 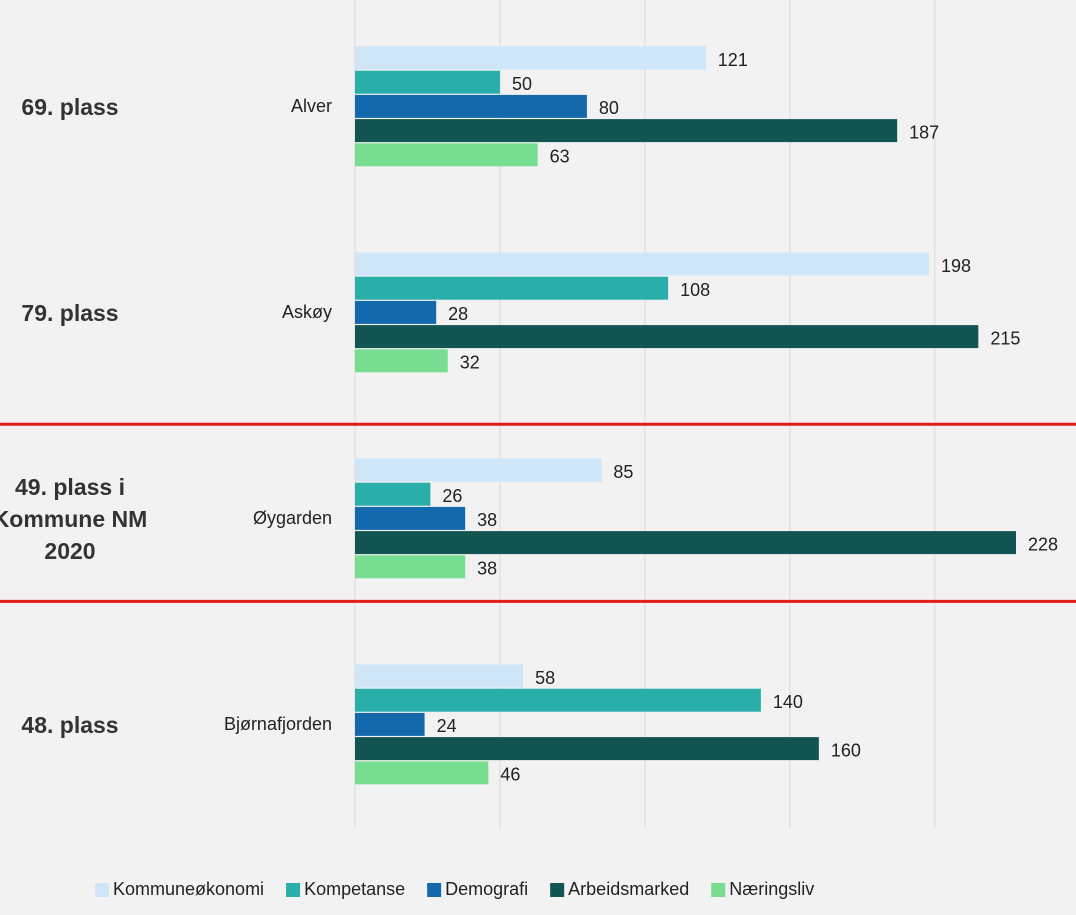 What do you see at coordinates (307, 312) in the screenshot?
I see `category-label: Askøy` at bounding box center [307, 312].